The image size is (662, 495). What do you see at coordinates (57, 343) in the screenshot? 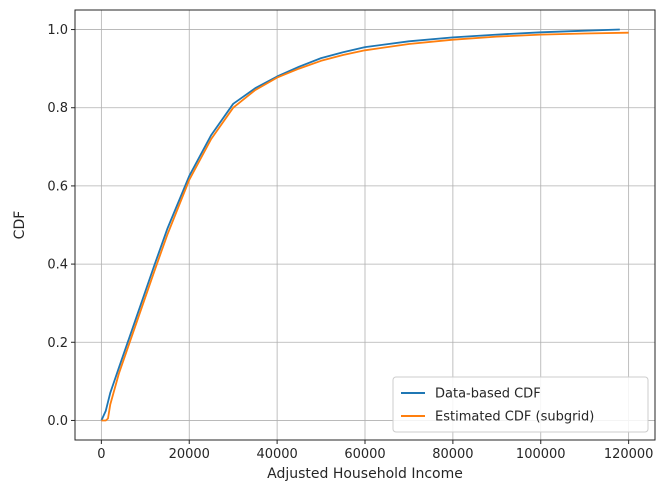
I see `y-tick-label: 0.2` at bounding box center [57, 343].